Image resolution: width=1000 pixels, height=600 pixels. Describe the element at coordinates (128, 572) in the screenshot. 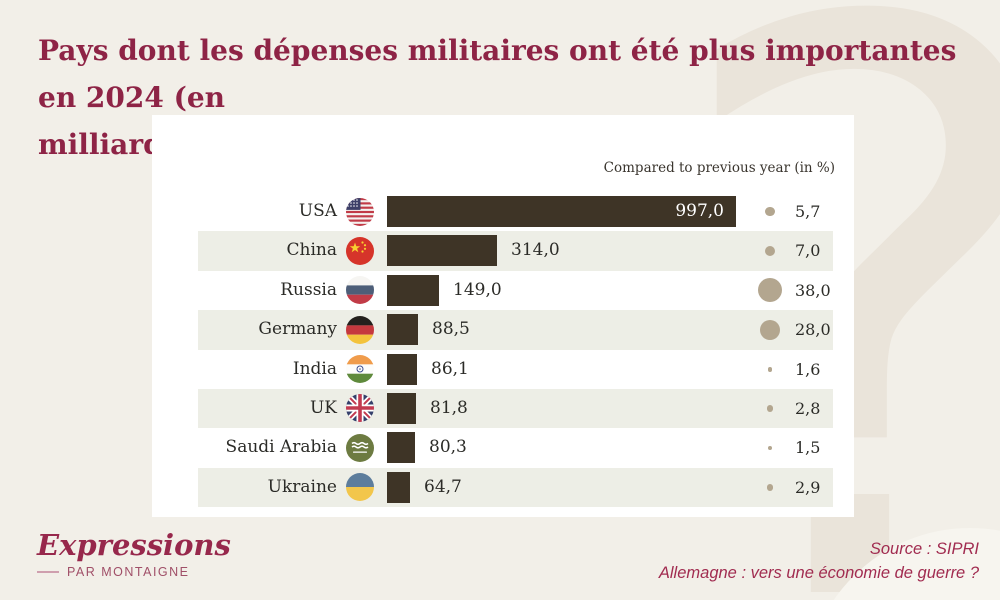

I see `logo-subtitle-text: PAR MONTAIGNE` at that location.